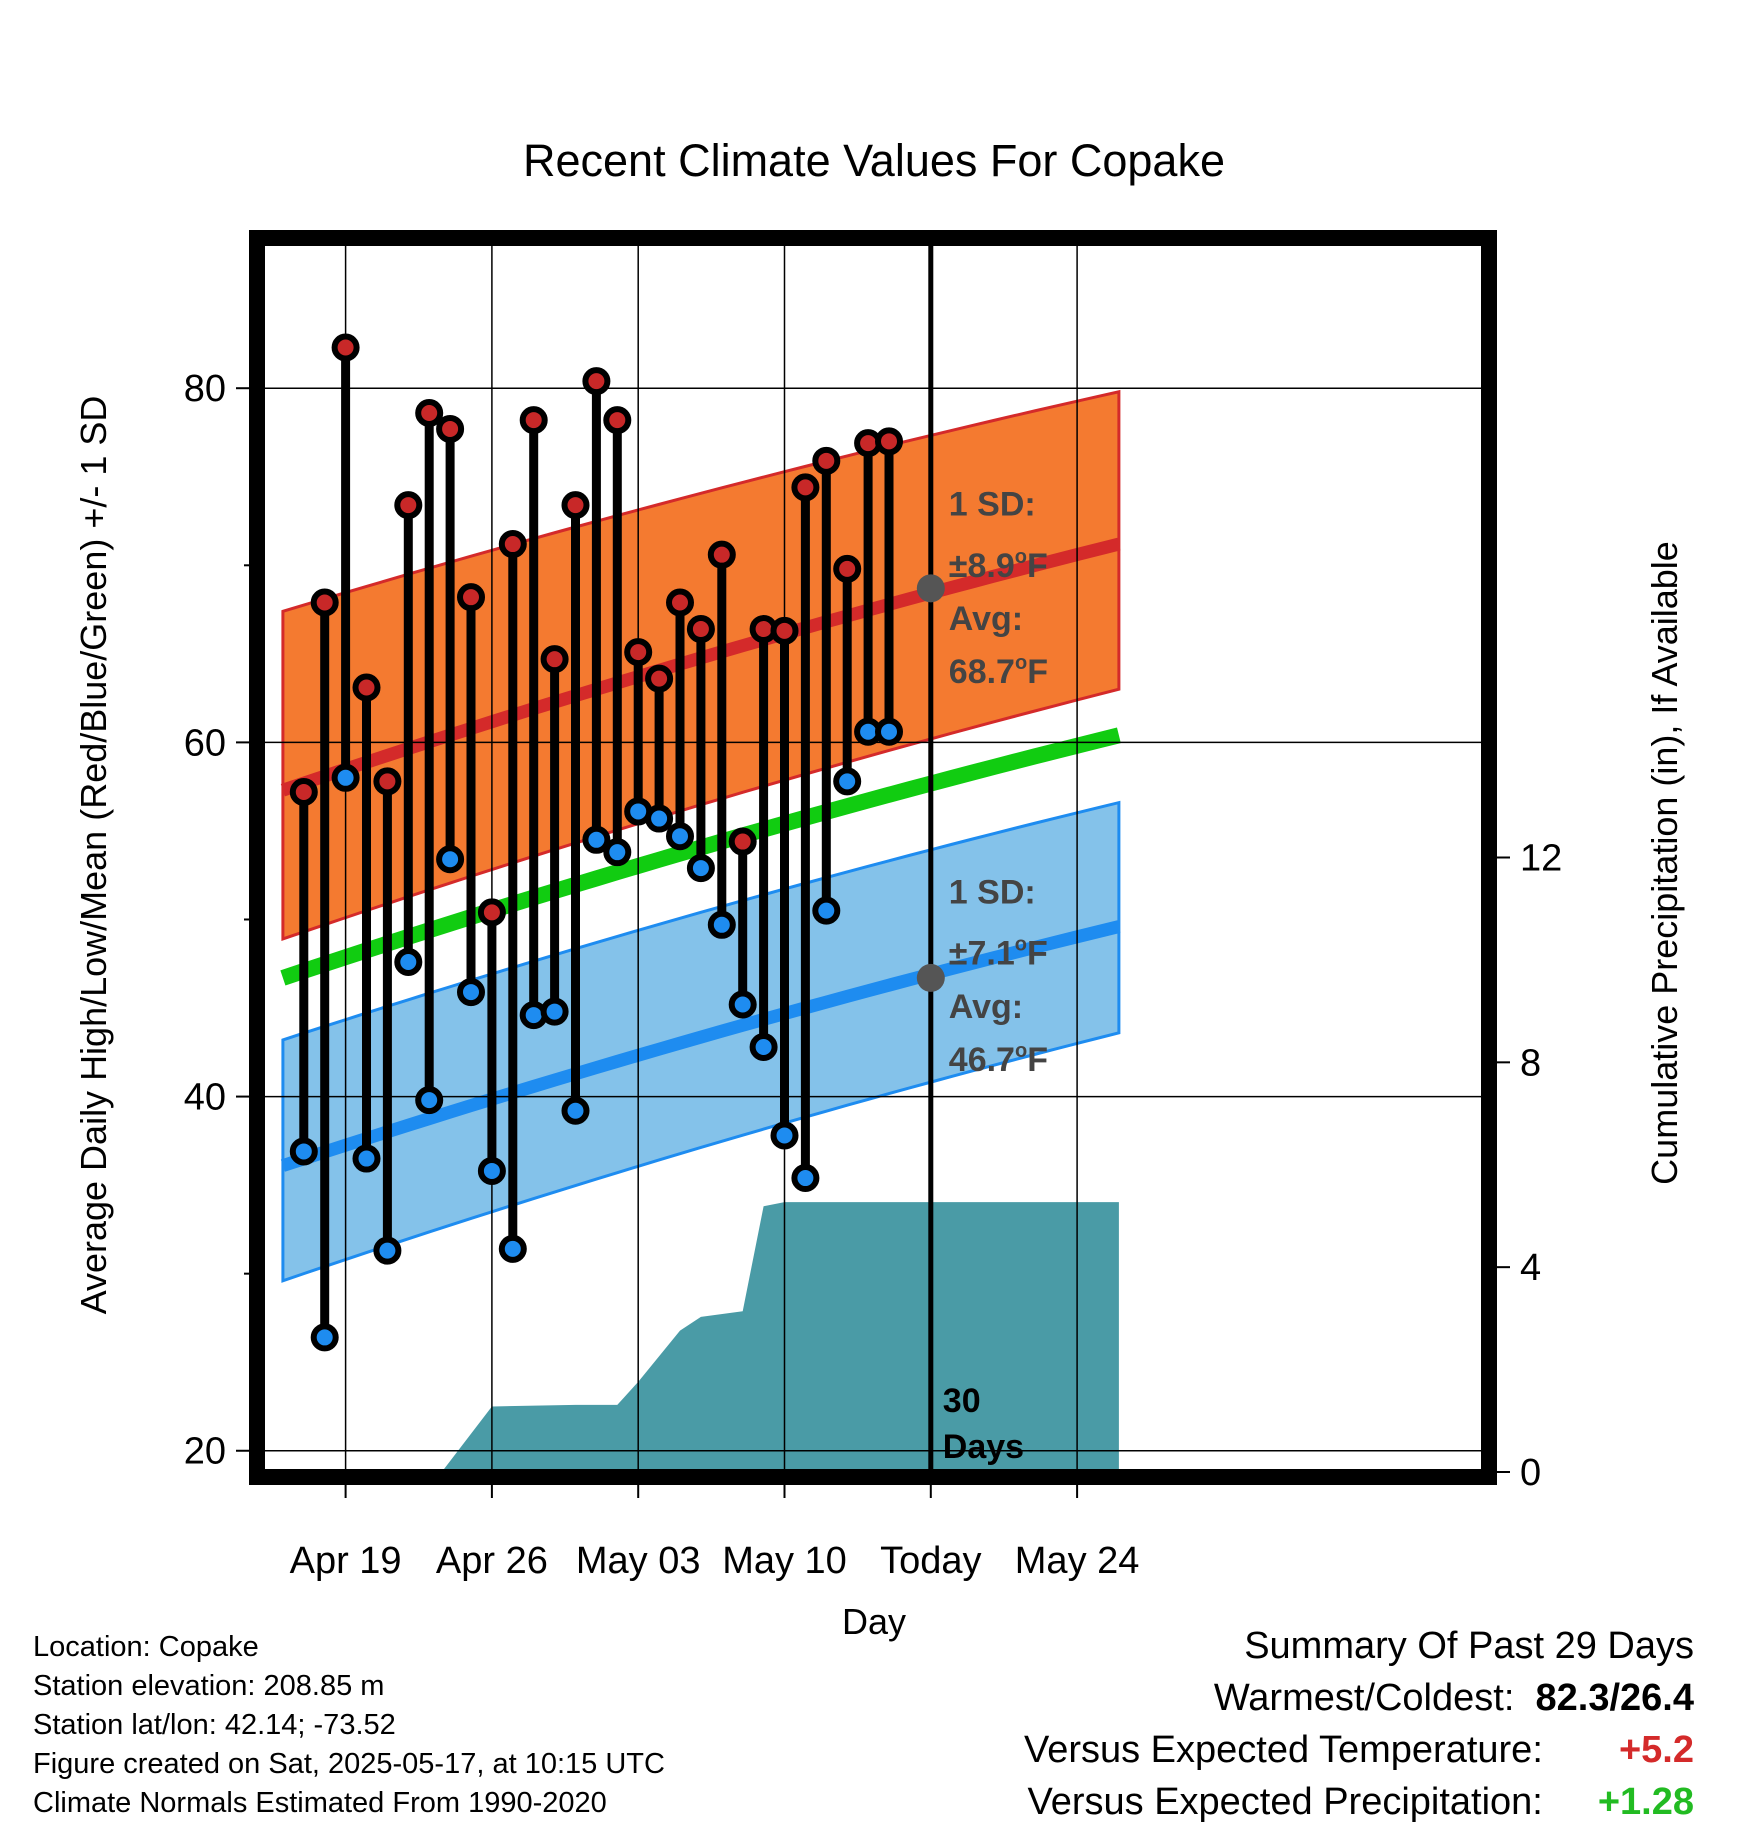  What do you see at coordinates (1530, 1063) in the screenshot?
I see `y2-tick-label: 8` at bounding box center [1530, 1063].